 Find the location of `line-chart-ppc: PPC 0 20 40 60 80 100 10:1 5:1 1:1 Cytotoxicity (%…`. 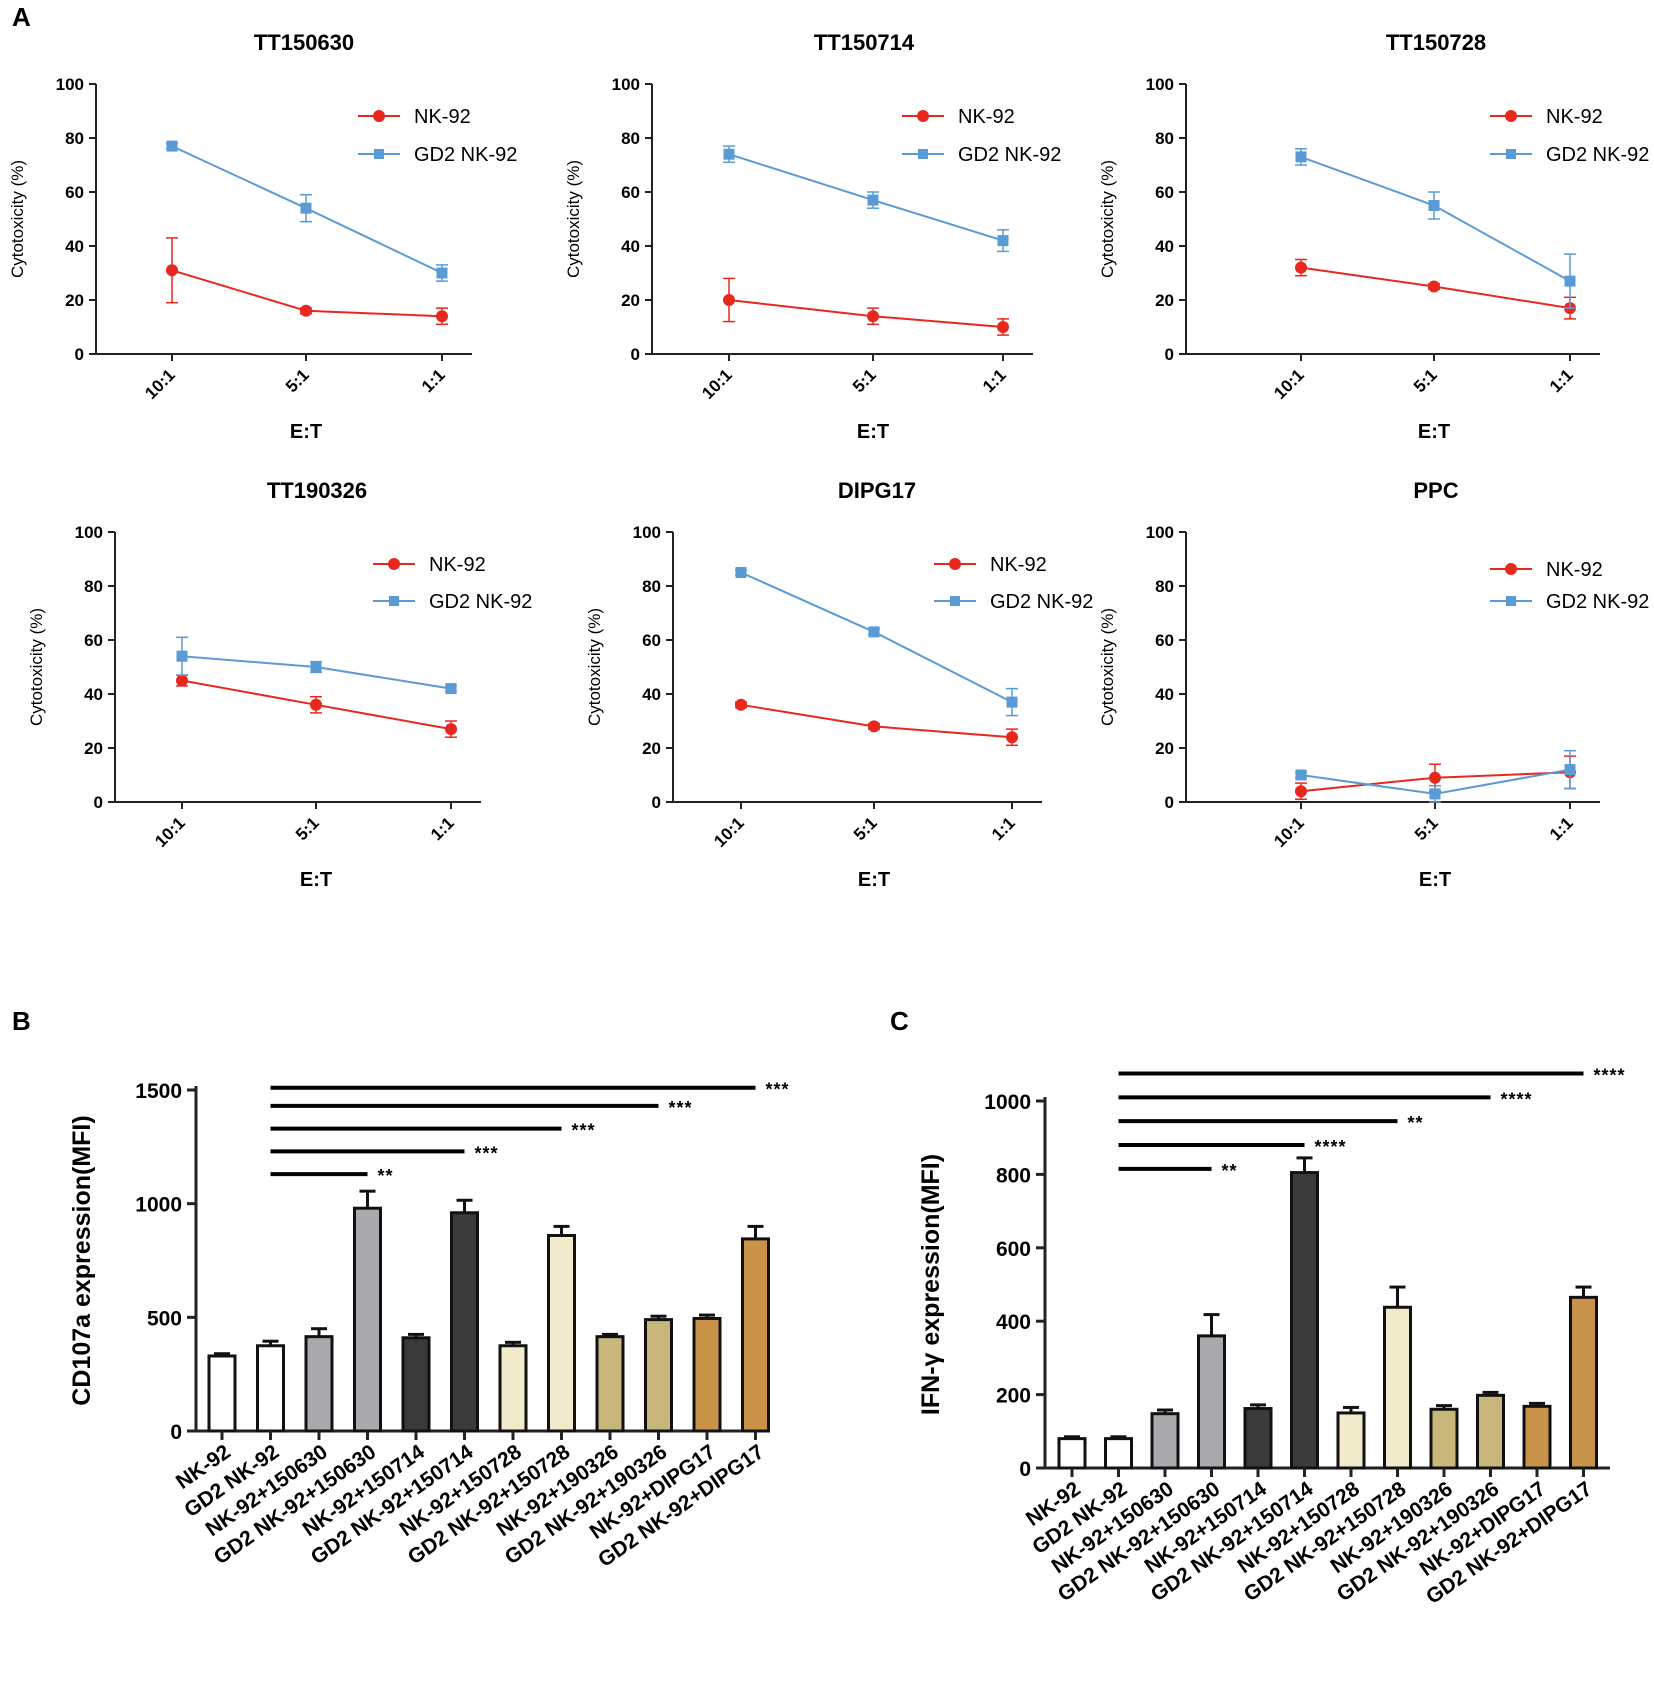

line-chart-ppc: PPC 0 20 40 60 80 100 10:1 5:1 1:1 Cytotoxicity (%… is located at coordinates (1373, 684).